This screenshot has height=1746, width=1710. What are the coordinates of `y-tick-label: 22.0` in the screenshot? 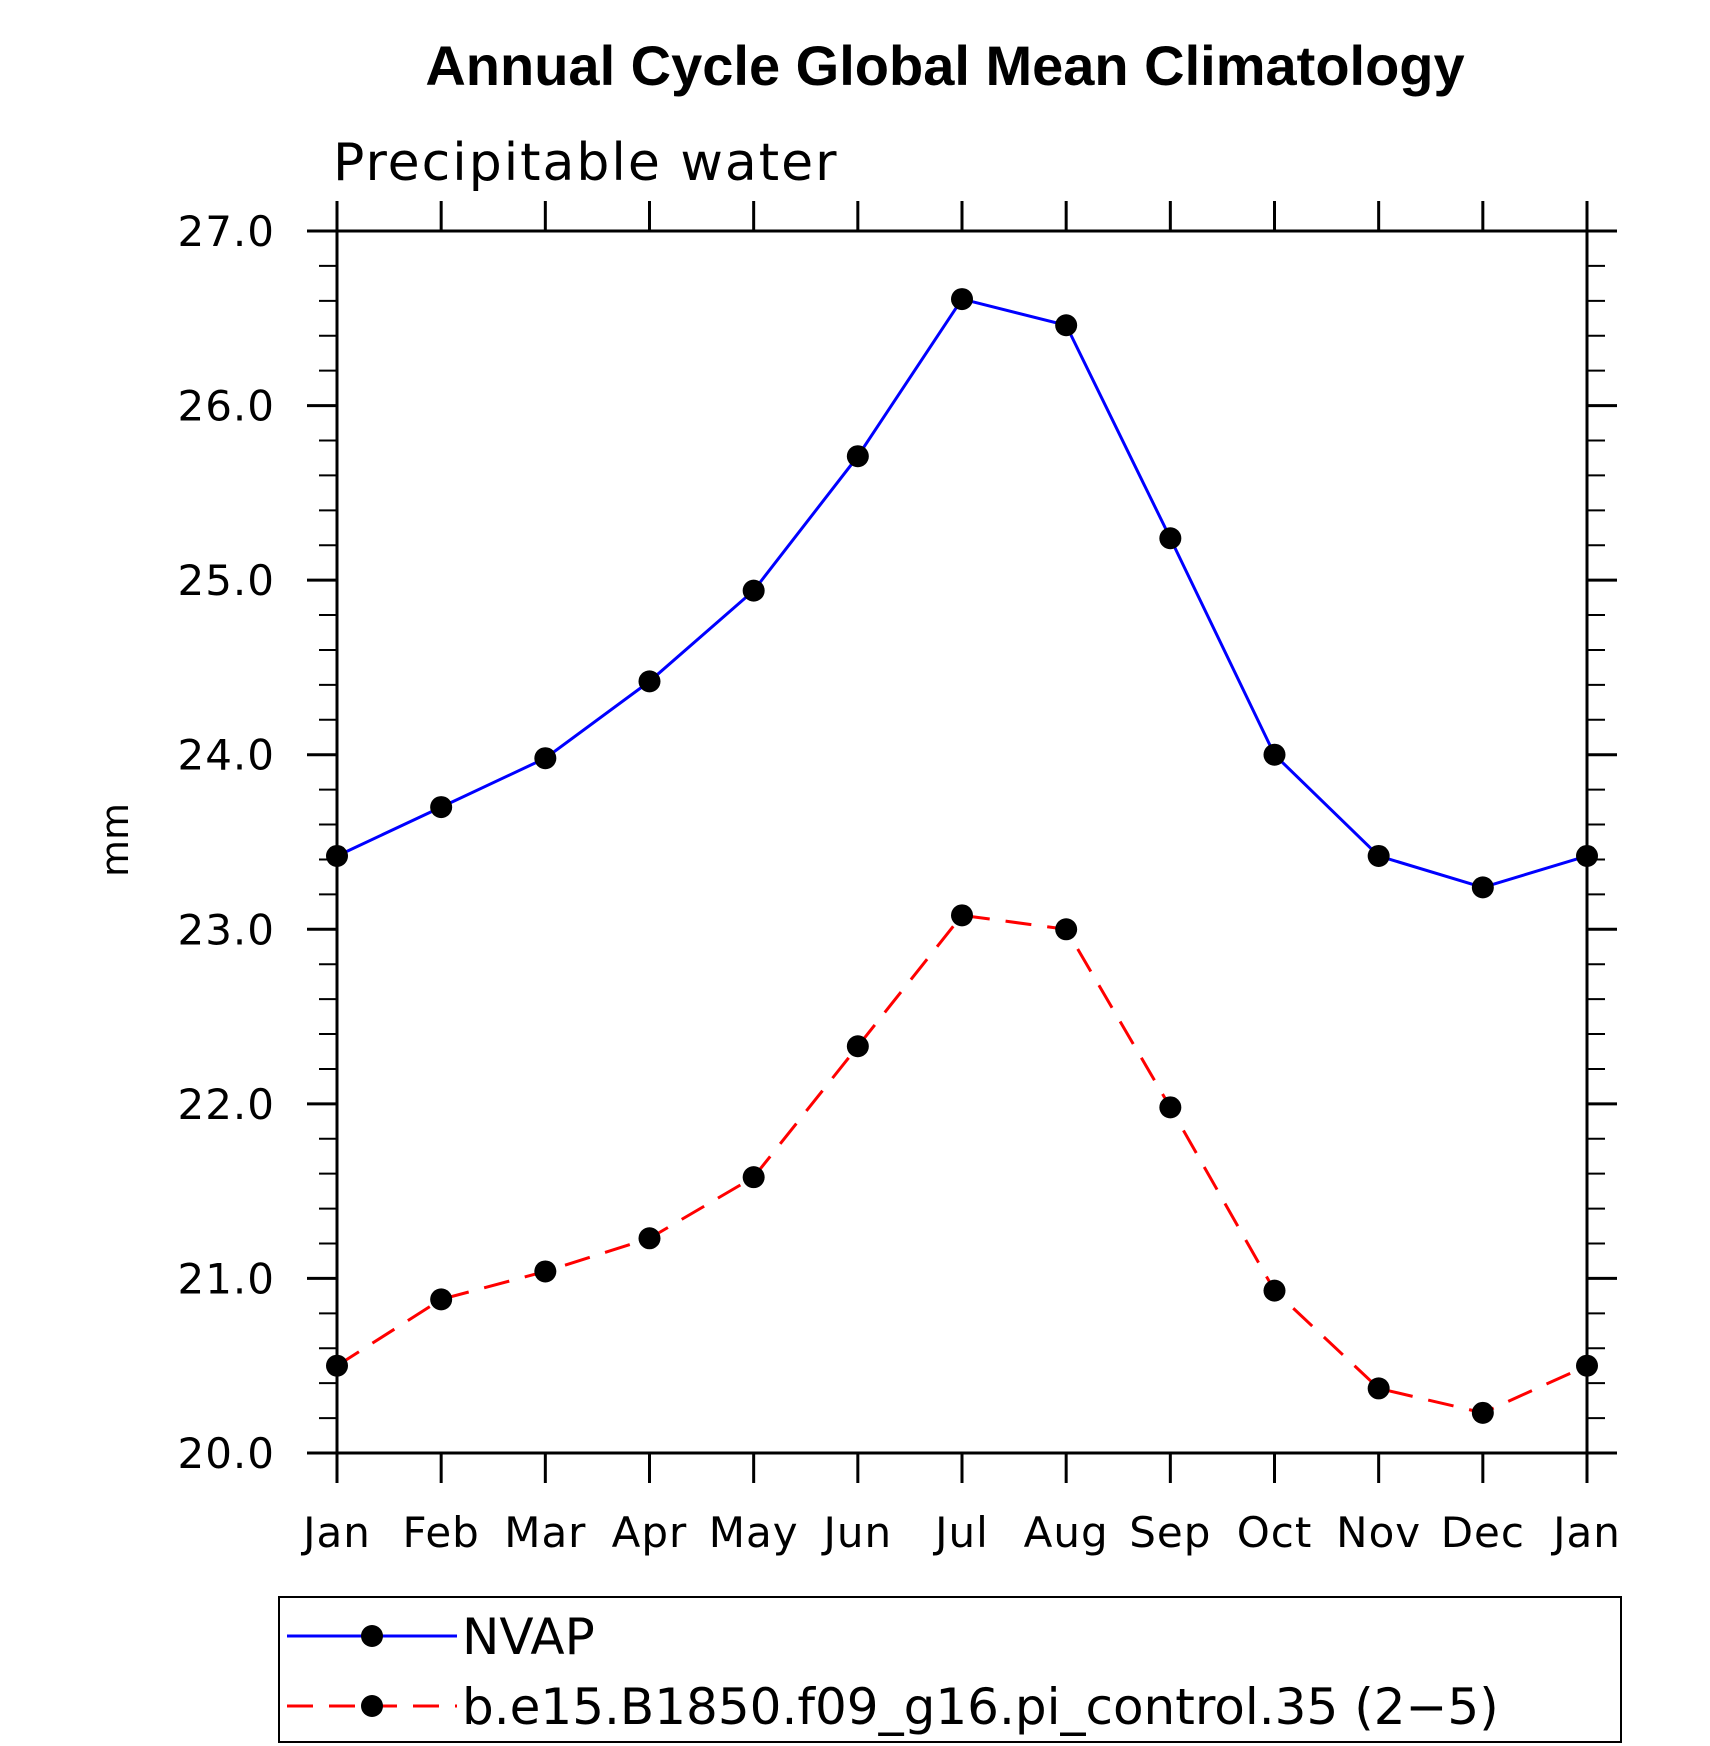 It's located at (226, 1104).